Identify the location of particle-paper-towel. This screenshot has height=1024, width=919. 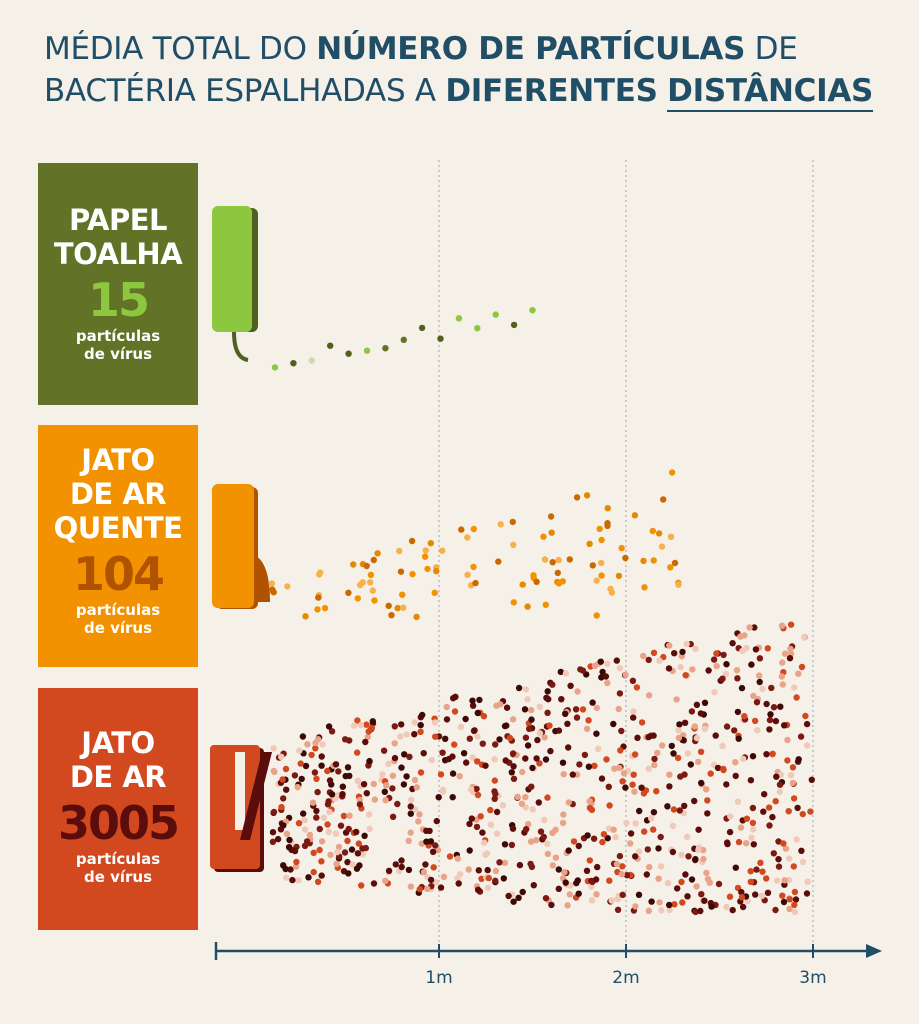
(403, 339).